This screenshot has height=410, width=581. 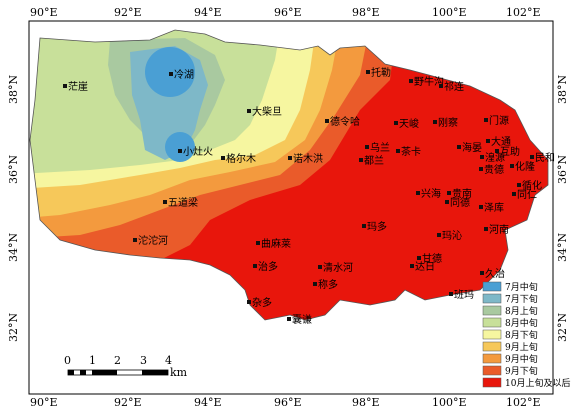 I want to click on city-label: 托勒, so click(x=381, y=72).